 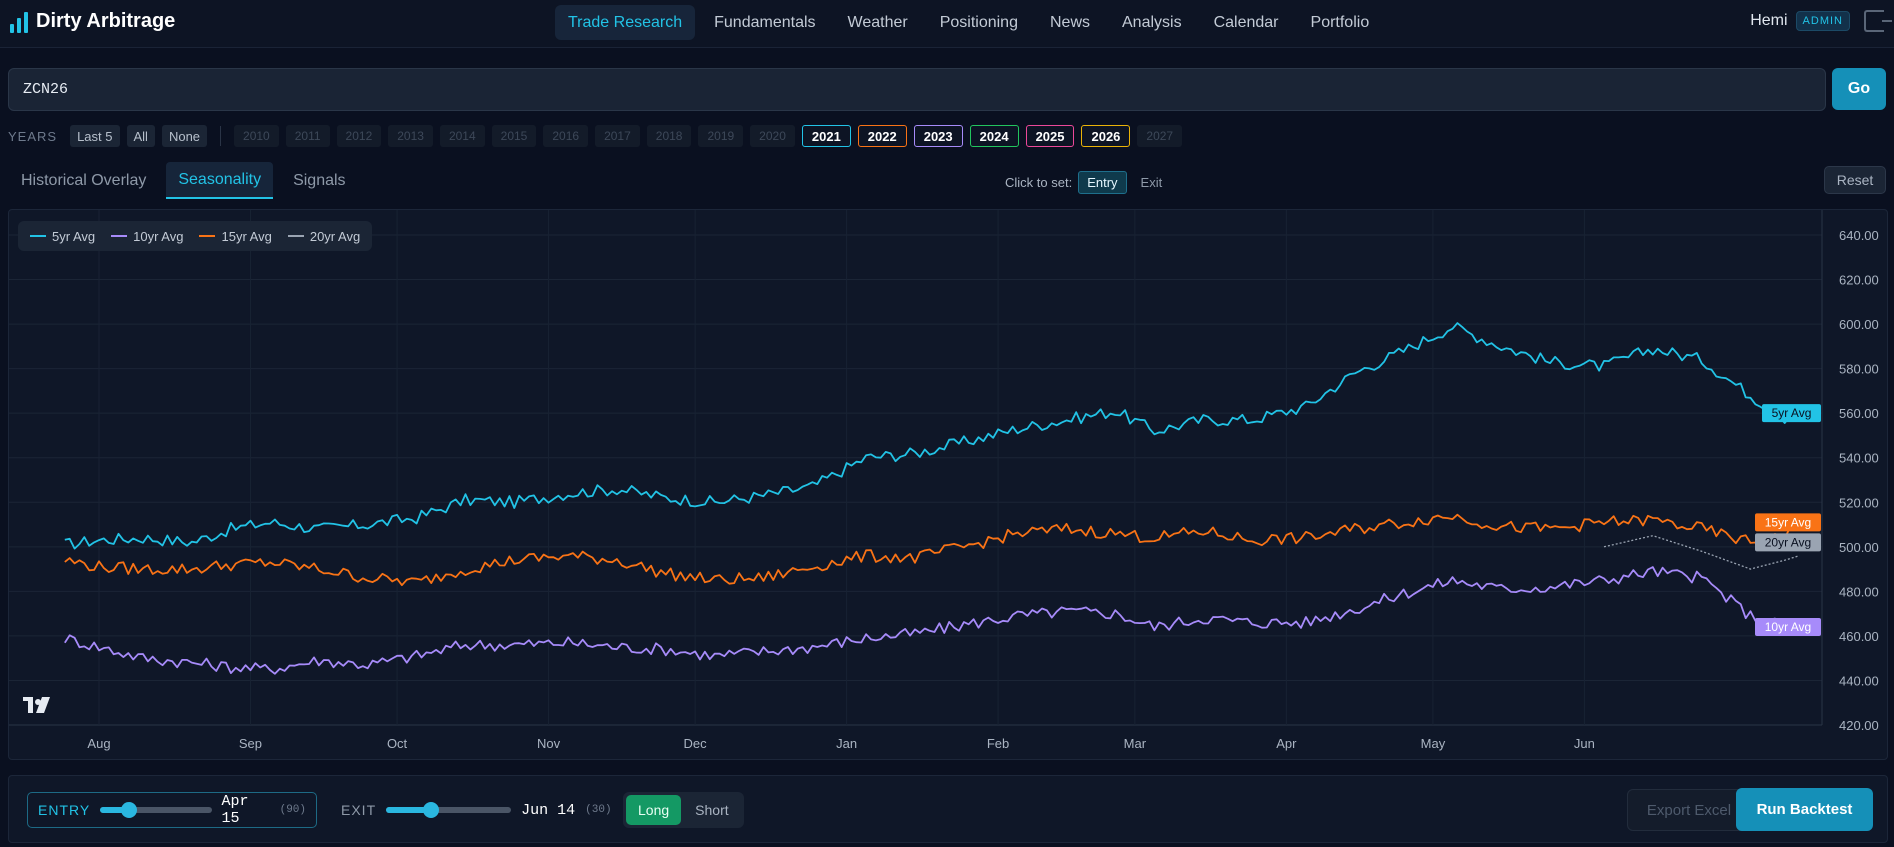 What do you see at coordinates (64, 810) in the screenshot?
I see `entry-label: ENTRY` at bounding box center [64, 810].